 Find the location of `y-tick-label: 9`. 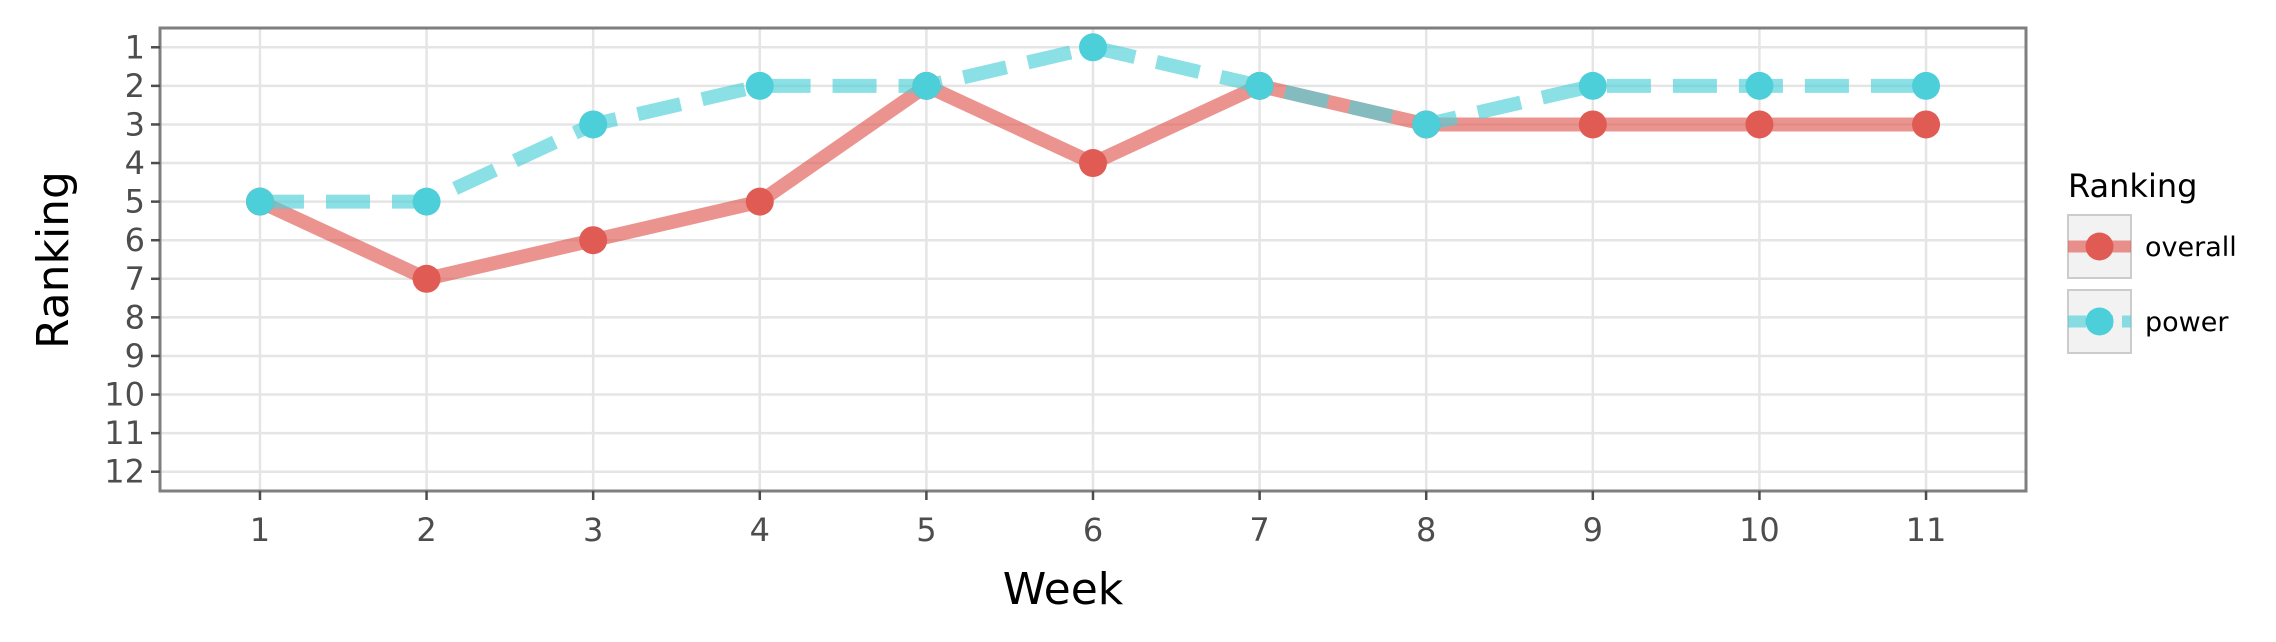

y-tick-label: 9 is located at coordinates (135, 356).